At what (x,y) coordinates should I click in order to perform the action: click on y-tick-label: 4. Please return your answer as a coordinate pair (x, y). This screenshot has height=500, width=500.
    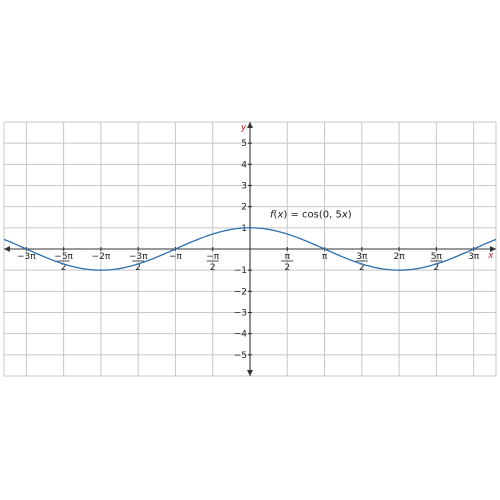
    Looking at the image, I should click on (244, 165).